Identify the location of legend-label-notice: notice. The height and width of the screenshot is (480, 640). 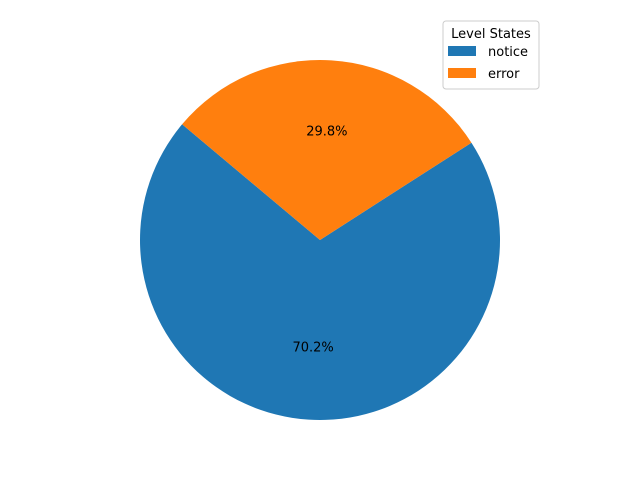
(508, 52).